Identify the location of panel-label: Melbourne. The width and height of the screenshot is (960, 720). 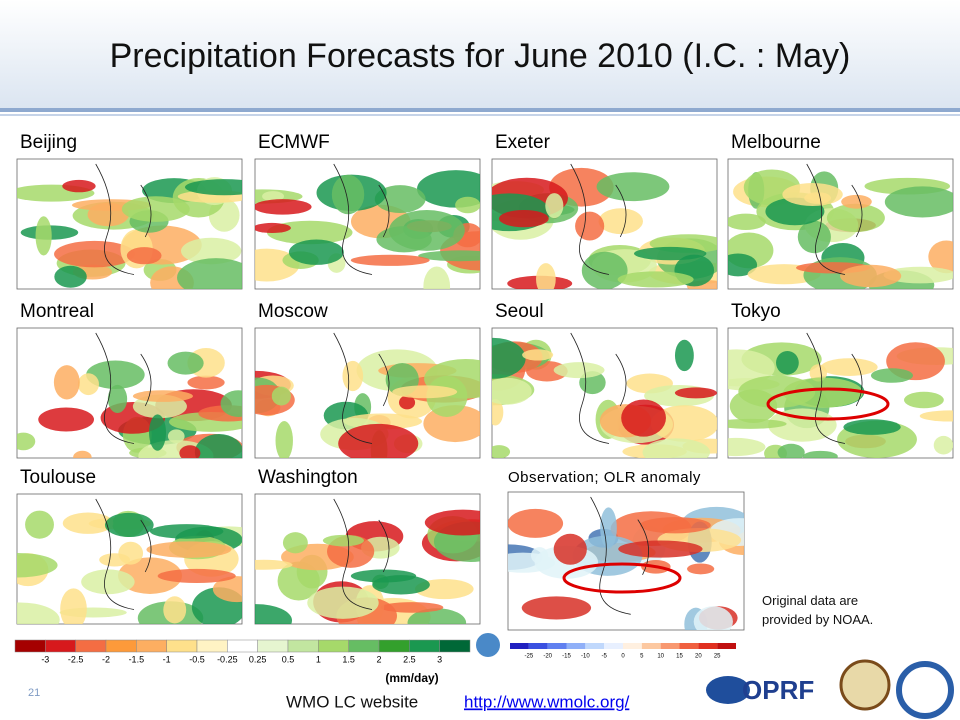
(776, 142).